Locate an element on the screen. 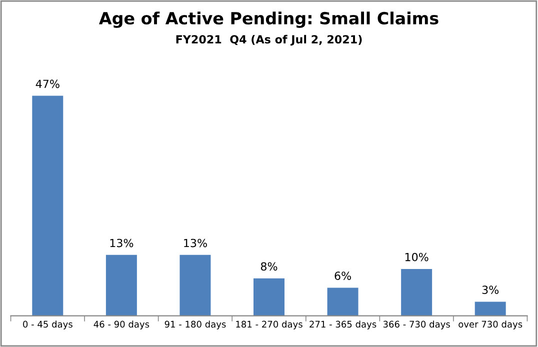 This screenshot has width=538, height=347. x-tick-label: over 730 days is located at coordinates (490, 325).